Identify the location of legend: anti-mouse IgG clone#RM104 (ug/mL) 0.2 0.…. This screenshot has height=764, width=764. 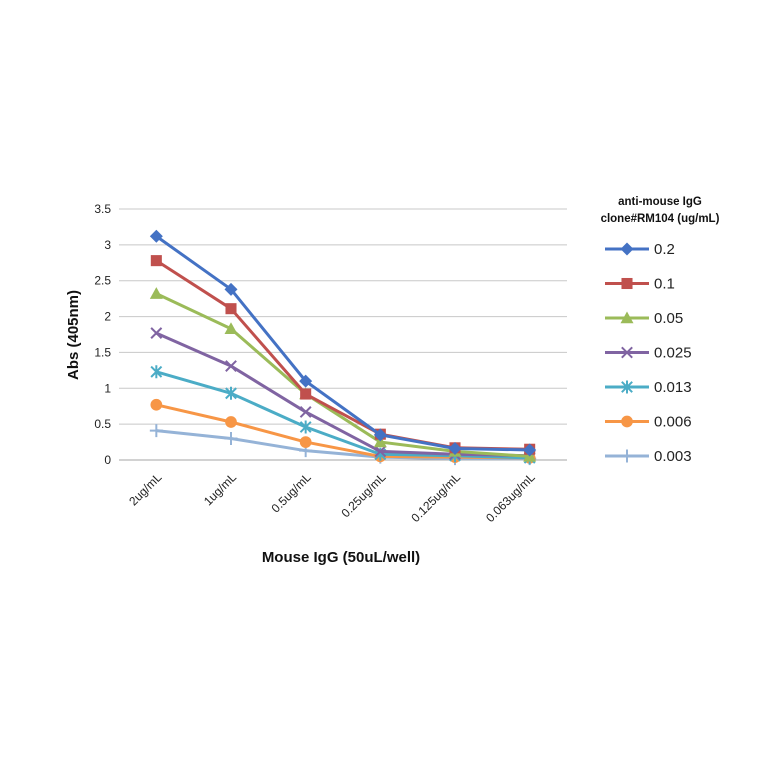
(660, 330).